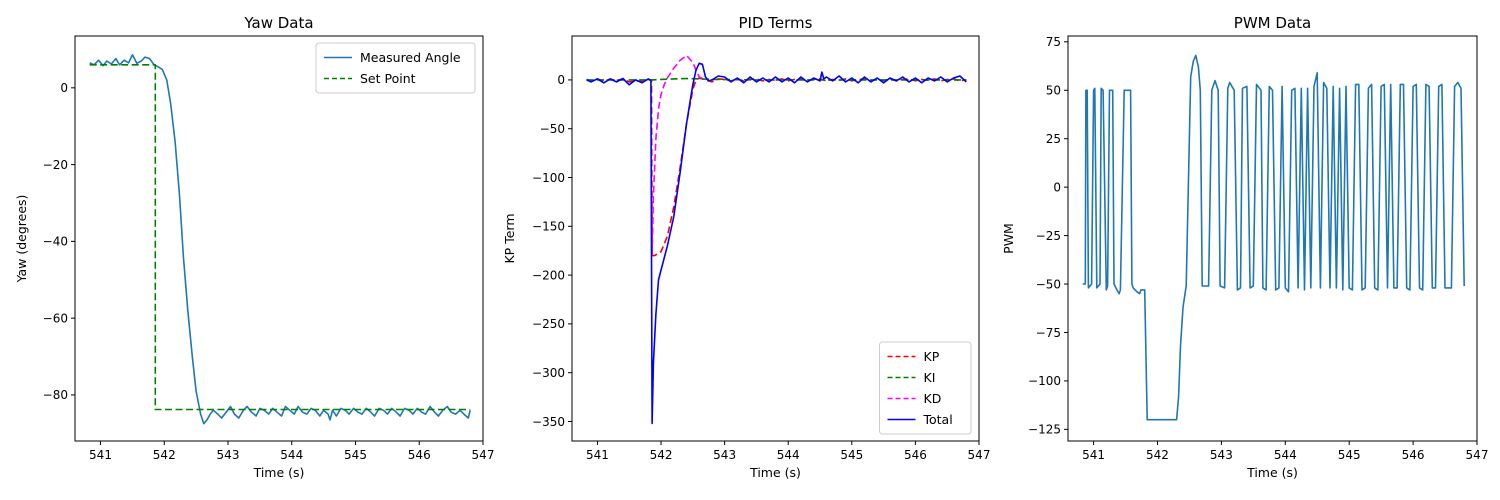 This screenshot has height=500, width=1500. I want to click on y-tick-label: −75, so click(1048, 333).